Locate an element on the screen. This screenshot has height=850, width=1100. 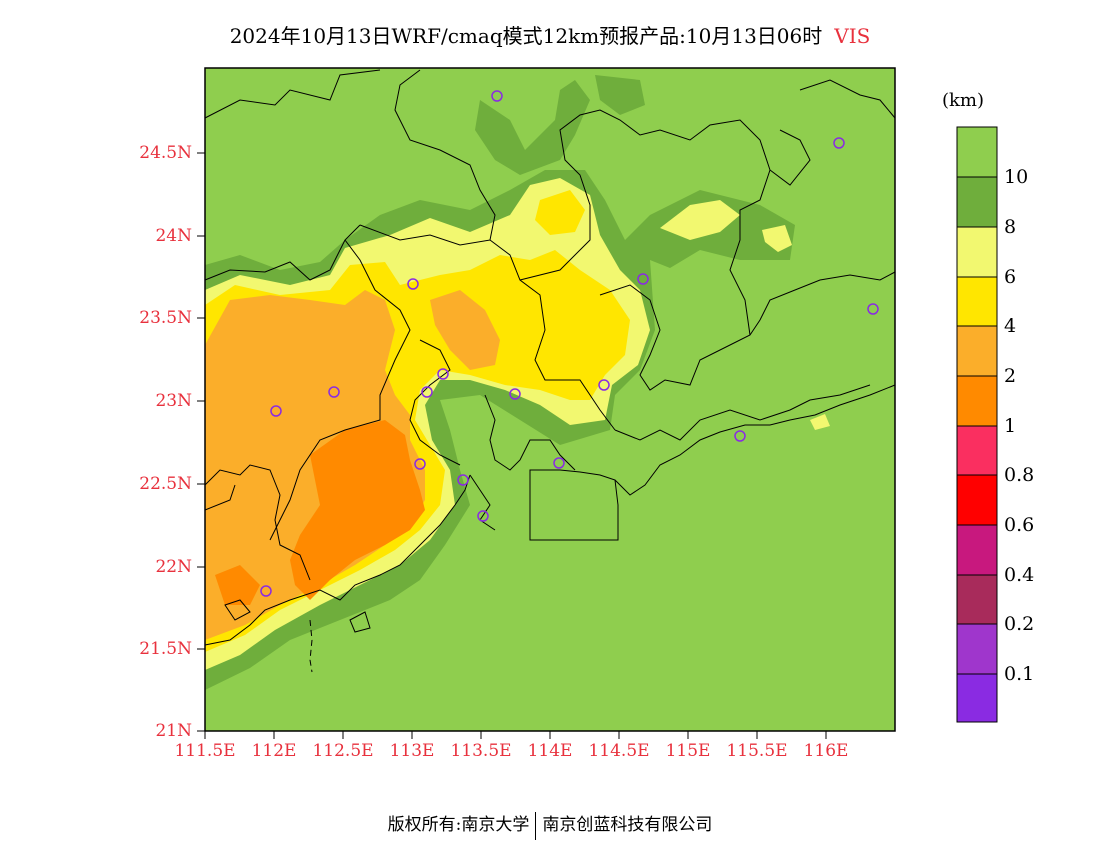
colorbar-label: 10 is located at coordinates (1016, 177).